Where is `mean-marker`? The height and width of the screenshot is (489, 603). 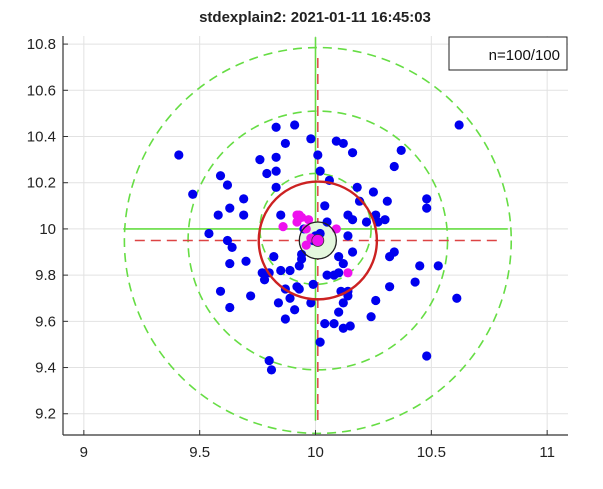
mean-marker is located at coordinates (318, 240).